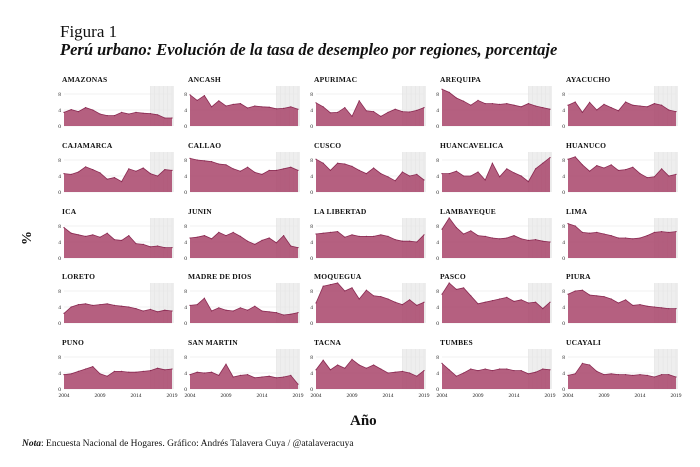  Describe the element at coordinates (368, 102) in the screenshot. I see `region-panel: APURIMAC 0 4 8` at that location.